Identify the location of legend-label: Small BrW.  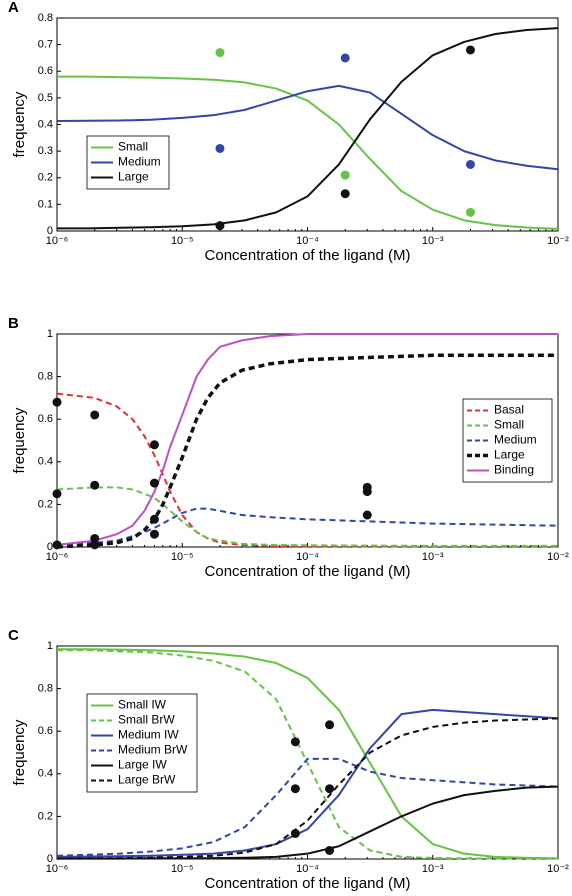
(146, 720).